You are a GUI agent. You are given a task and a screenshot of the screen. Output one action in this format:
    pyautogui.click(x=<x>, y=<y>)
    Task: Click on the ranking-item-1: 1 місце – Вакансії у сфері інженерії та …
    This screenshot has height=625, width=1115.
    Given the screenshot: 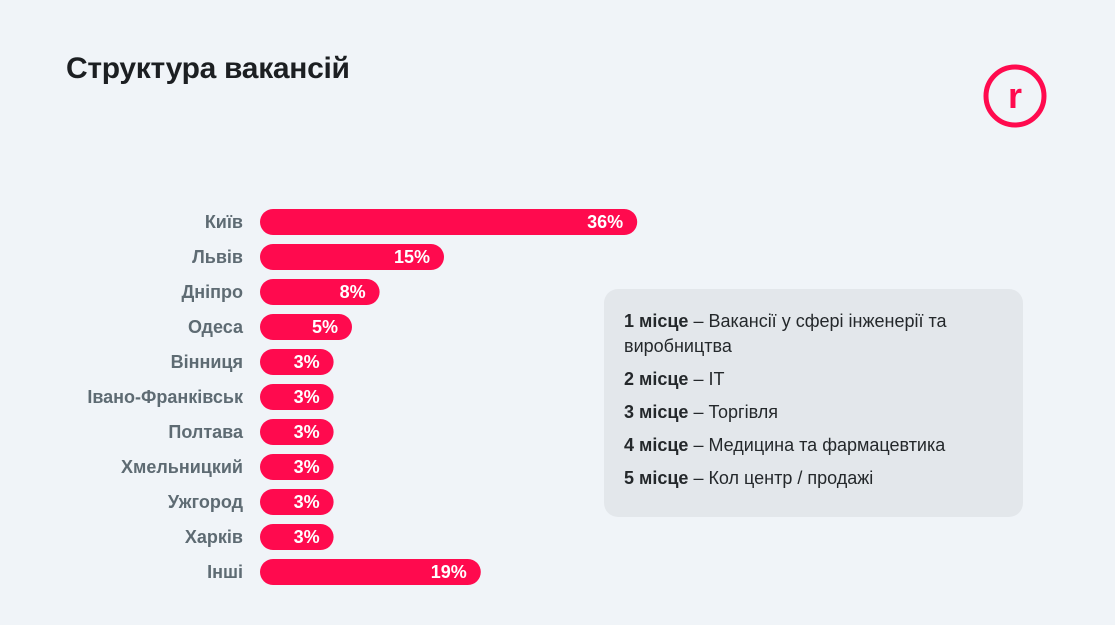 What is the action you would take?
    pyautogui.click(x=813, y=334)
    